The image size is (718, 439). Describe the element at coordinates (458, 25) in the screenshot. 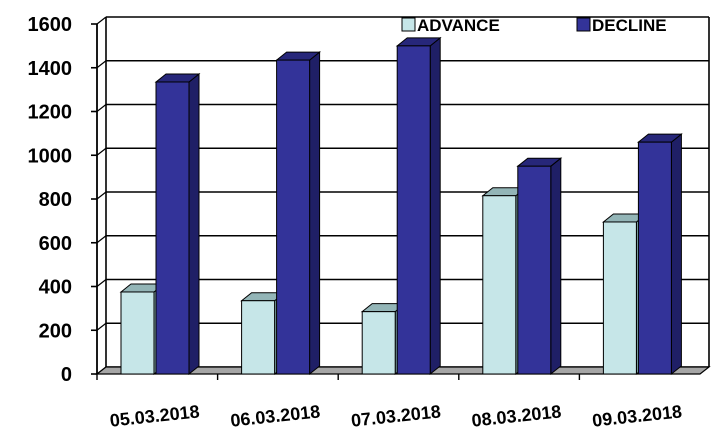

I see `legend-label-advance: ADVANCE` at that location.